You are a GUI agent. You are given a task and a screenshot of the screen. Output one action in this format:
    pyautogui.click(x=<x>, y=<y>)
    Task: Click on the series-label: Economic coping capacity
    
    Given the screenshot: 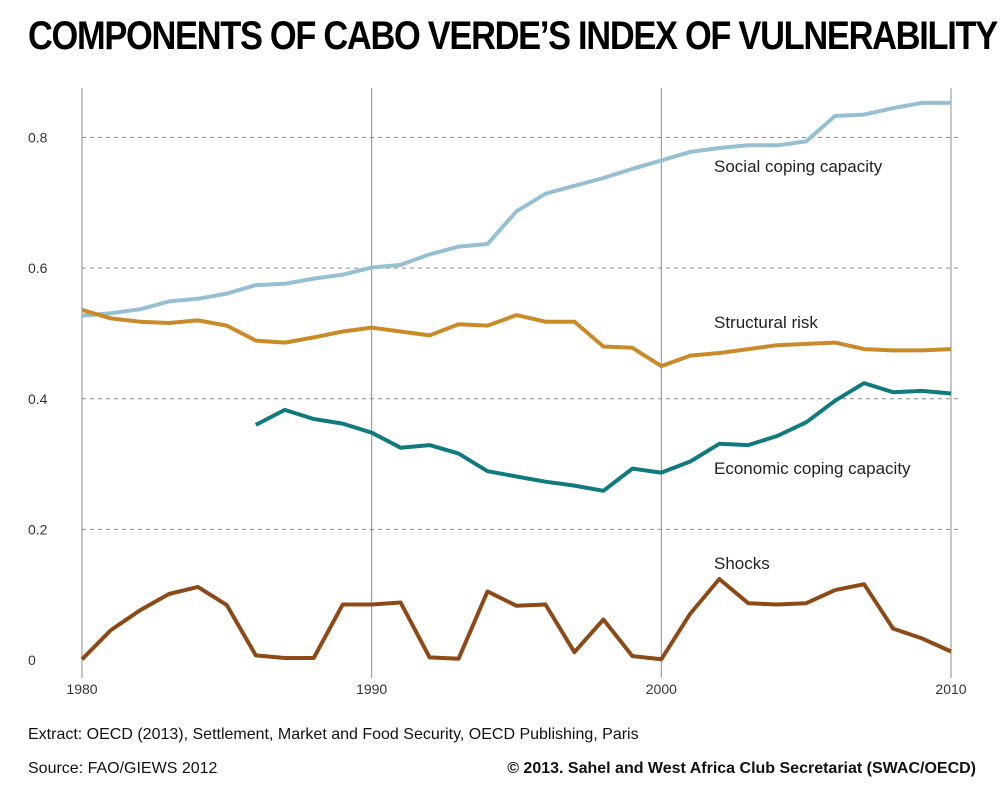 What is the action you would take?
    pyautogui.click(x=812, y=468)
    